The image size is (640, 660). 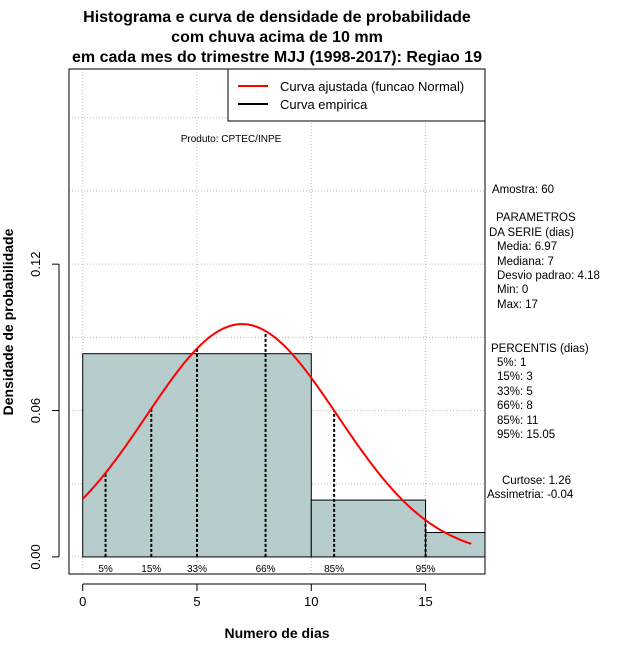 What do you see at coordinates (256, 596) in the screenshot?
I see `x-axis: 0 5 10 15` at bounding box center [256, 596].